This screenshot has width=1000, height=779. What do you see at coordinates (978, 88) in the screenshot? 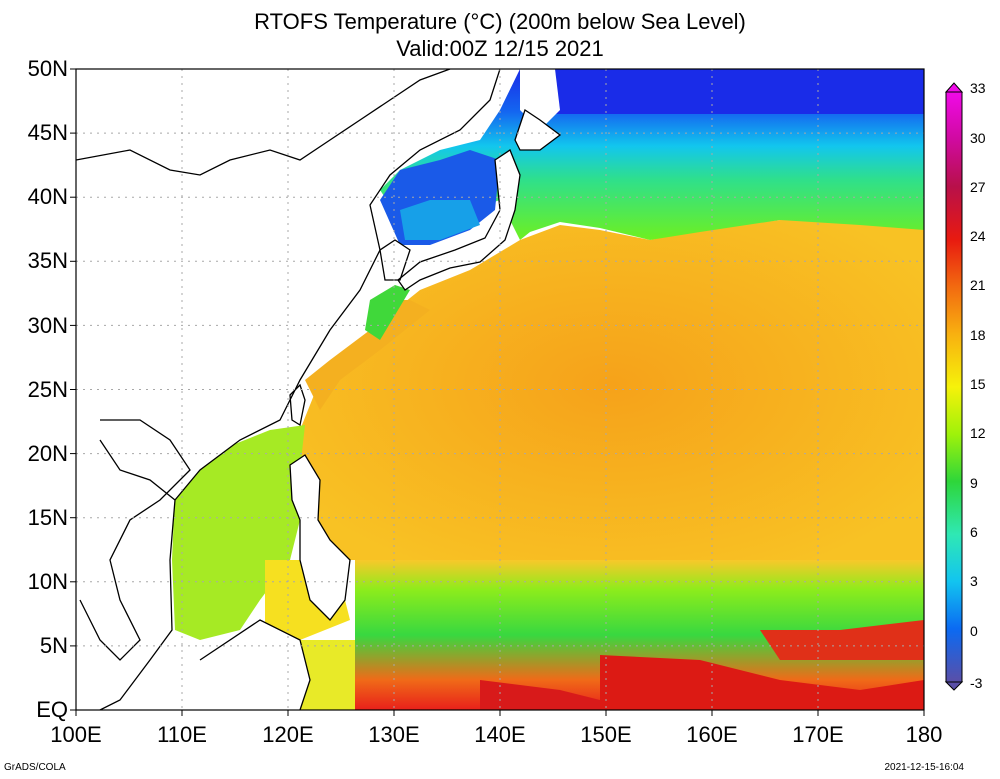
I see `colorbar-tick: 33` at bounding box center [978, 88].